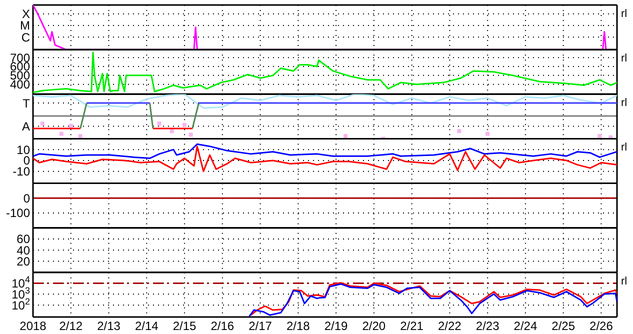 The height and width of the screenshot is (334, 633). Describe the element at coordinates (450, 326) in the screenshot. I see `x-tick-label: 2/22` at that location.